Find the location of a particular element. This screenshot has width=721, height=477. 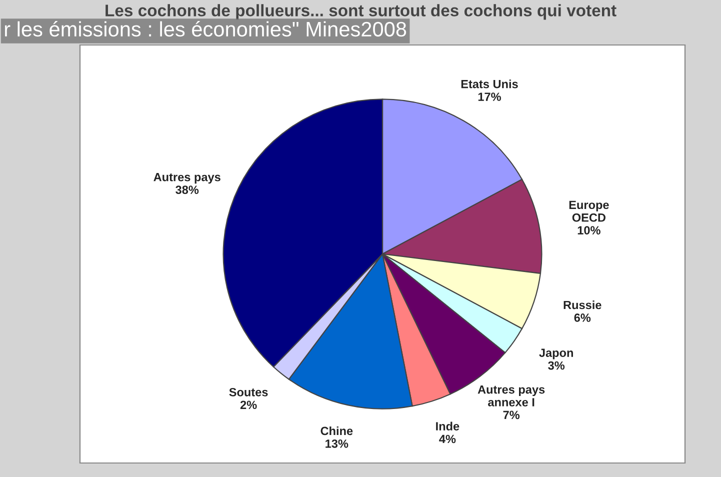

data-label: 38% is located at coordinates (187, 190).